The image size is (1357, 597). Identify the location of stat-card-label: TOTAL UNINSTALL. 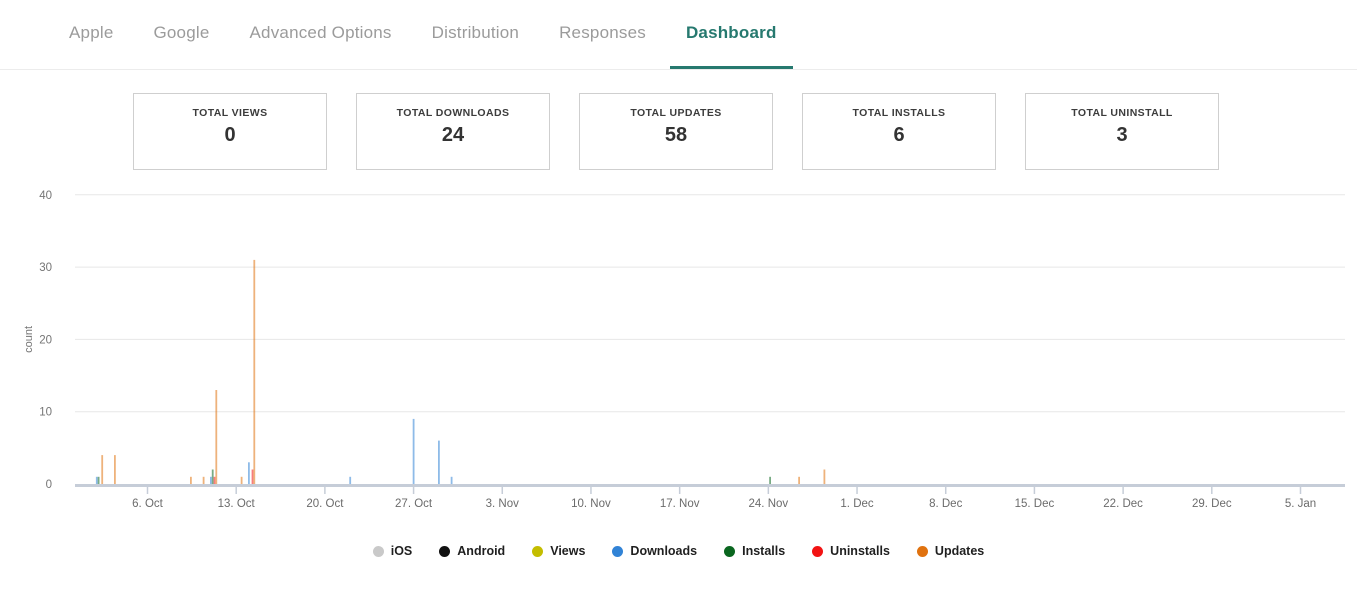
(1122, 113).